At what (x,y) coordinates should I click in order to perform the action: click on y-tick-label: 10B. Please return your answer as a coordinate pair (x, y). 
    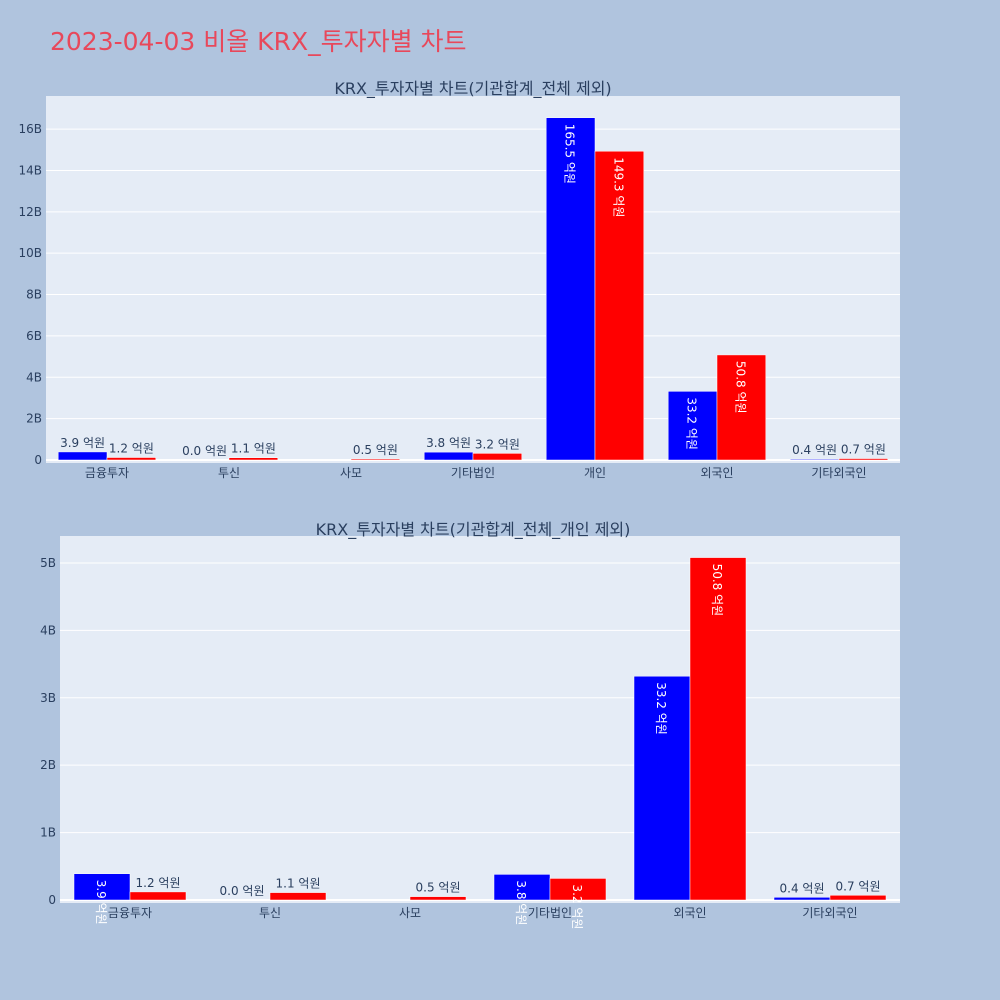
    Looking at the image, I should click on (30, 253).